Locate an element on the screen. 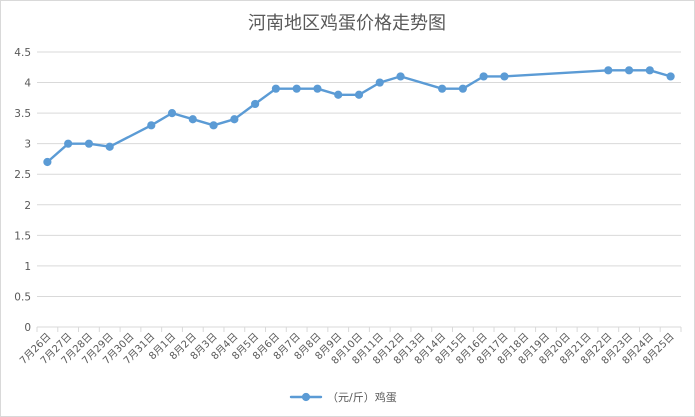  y-tick-label: 4 is located at coordinates (27, 84).